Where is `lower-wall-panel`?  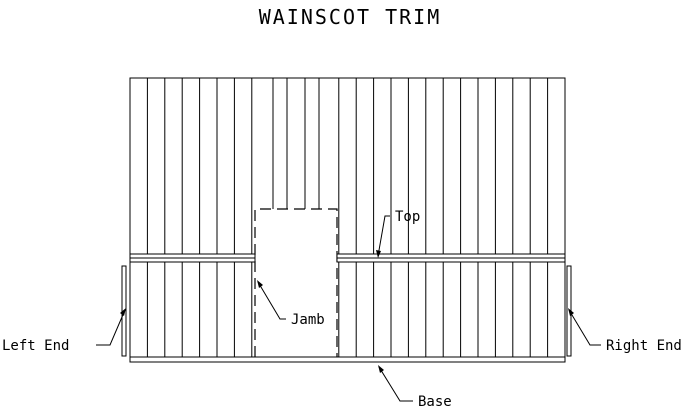 lower-wall-panel is located at coordinates (347, 309).